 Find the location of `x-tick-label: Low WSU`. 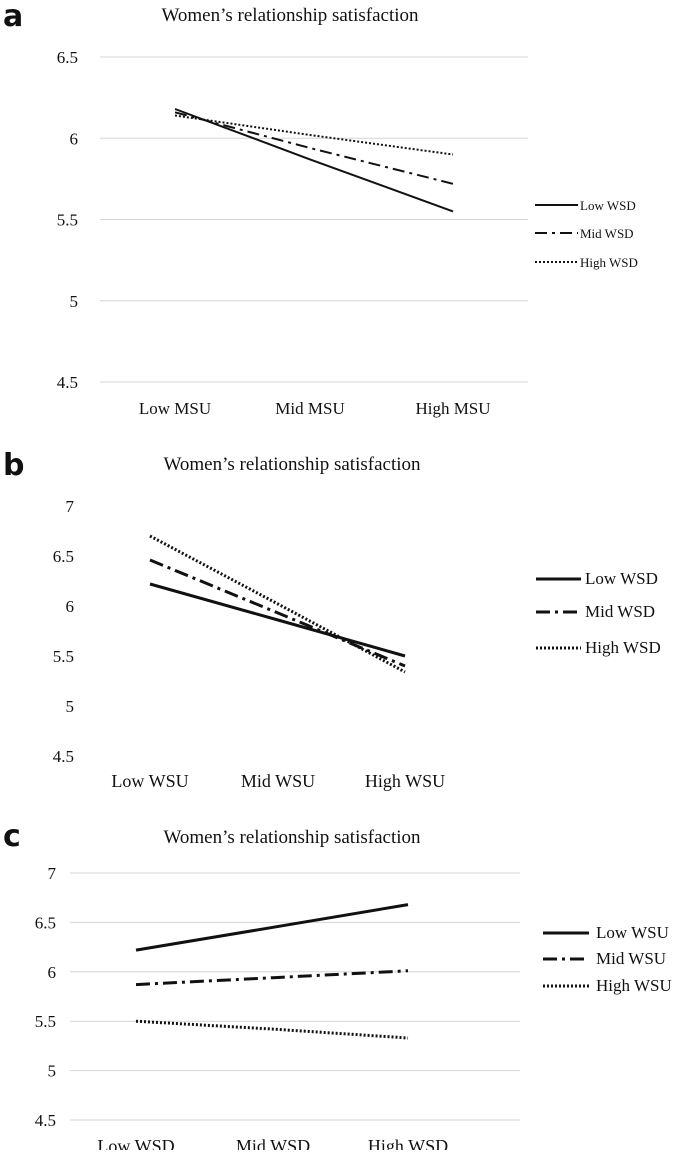

x-tick-label: Low WSU is located at coordinates (149, 781).